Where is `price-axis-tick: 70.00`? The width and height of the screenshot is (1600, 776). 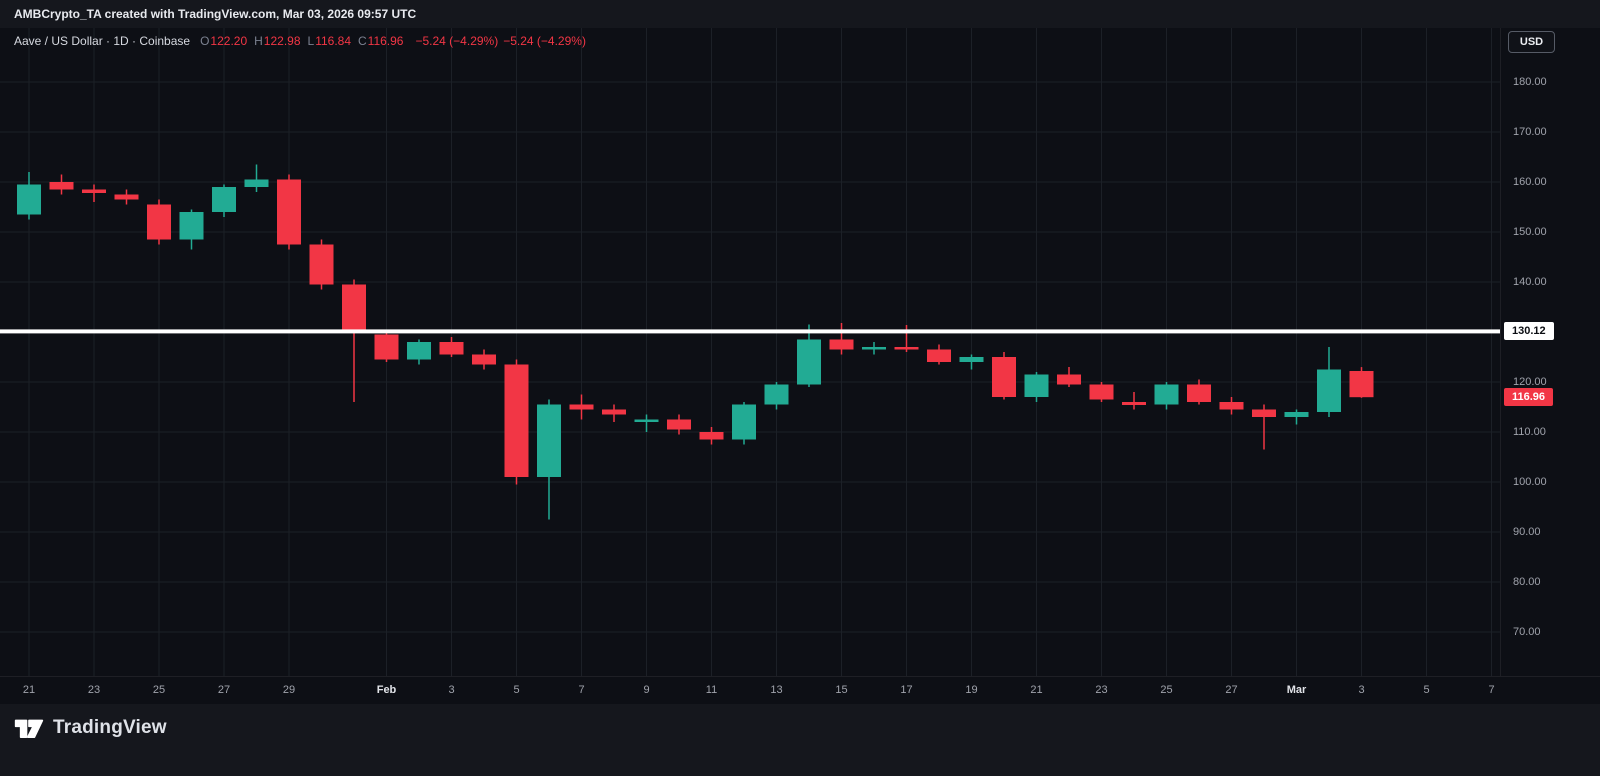
price-axis-tick: 70.00 is located at coordinates (1527, 632).